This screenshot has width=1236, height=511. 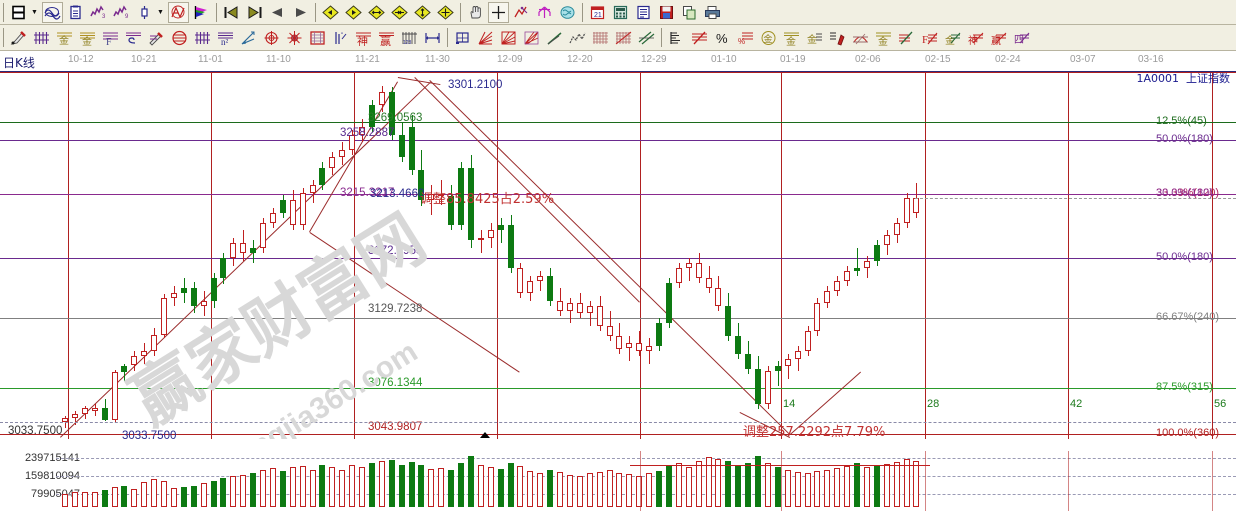 I want to click on shen-button: 神, so click(x=363, y=37).